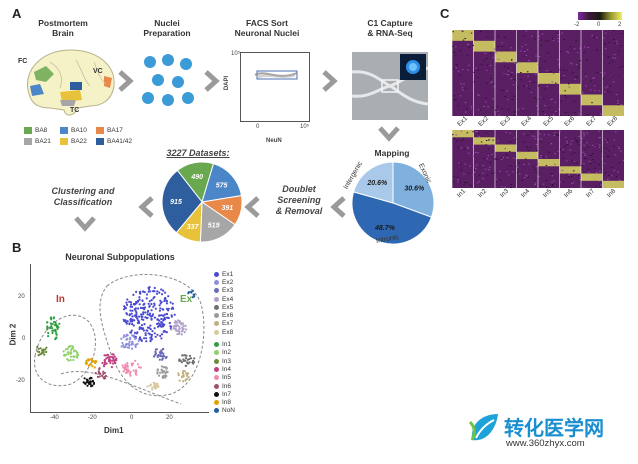  What do you see at coordinates (42, 141) in the screenshot?
I see `legend-item: BA21` at bounding box center [42, 141].